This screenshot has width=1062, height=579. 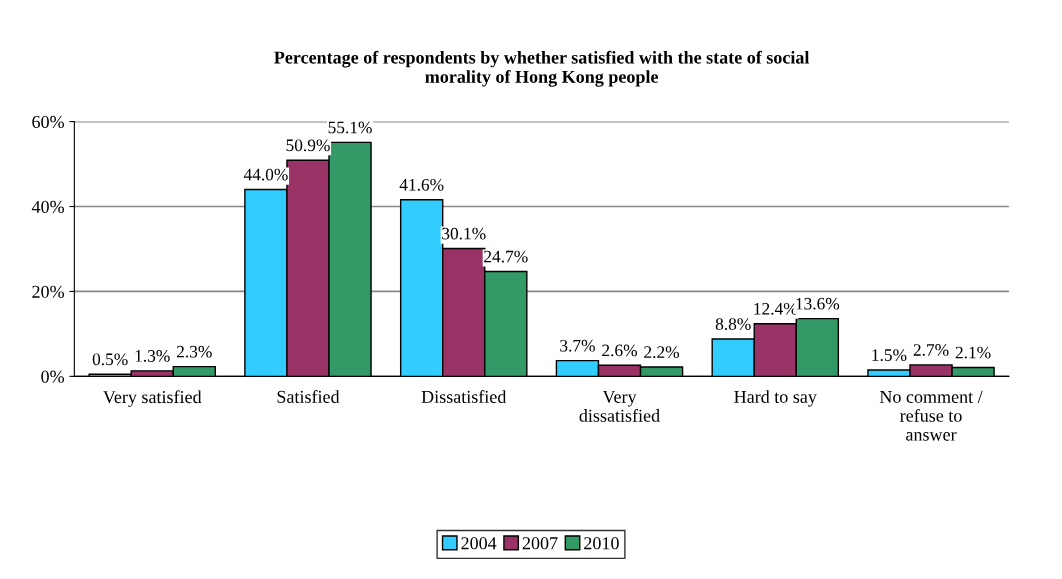 What do you see at coordinates (931, 415) in the screenshot?
I see `x-tick-label: No comment / refuse to answer` at bounding box center [931, 415].